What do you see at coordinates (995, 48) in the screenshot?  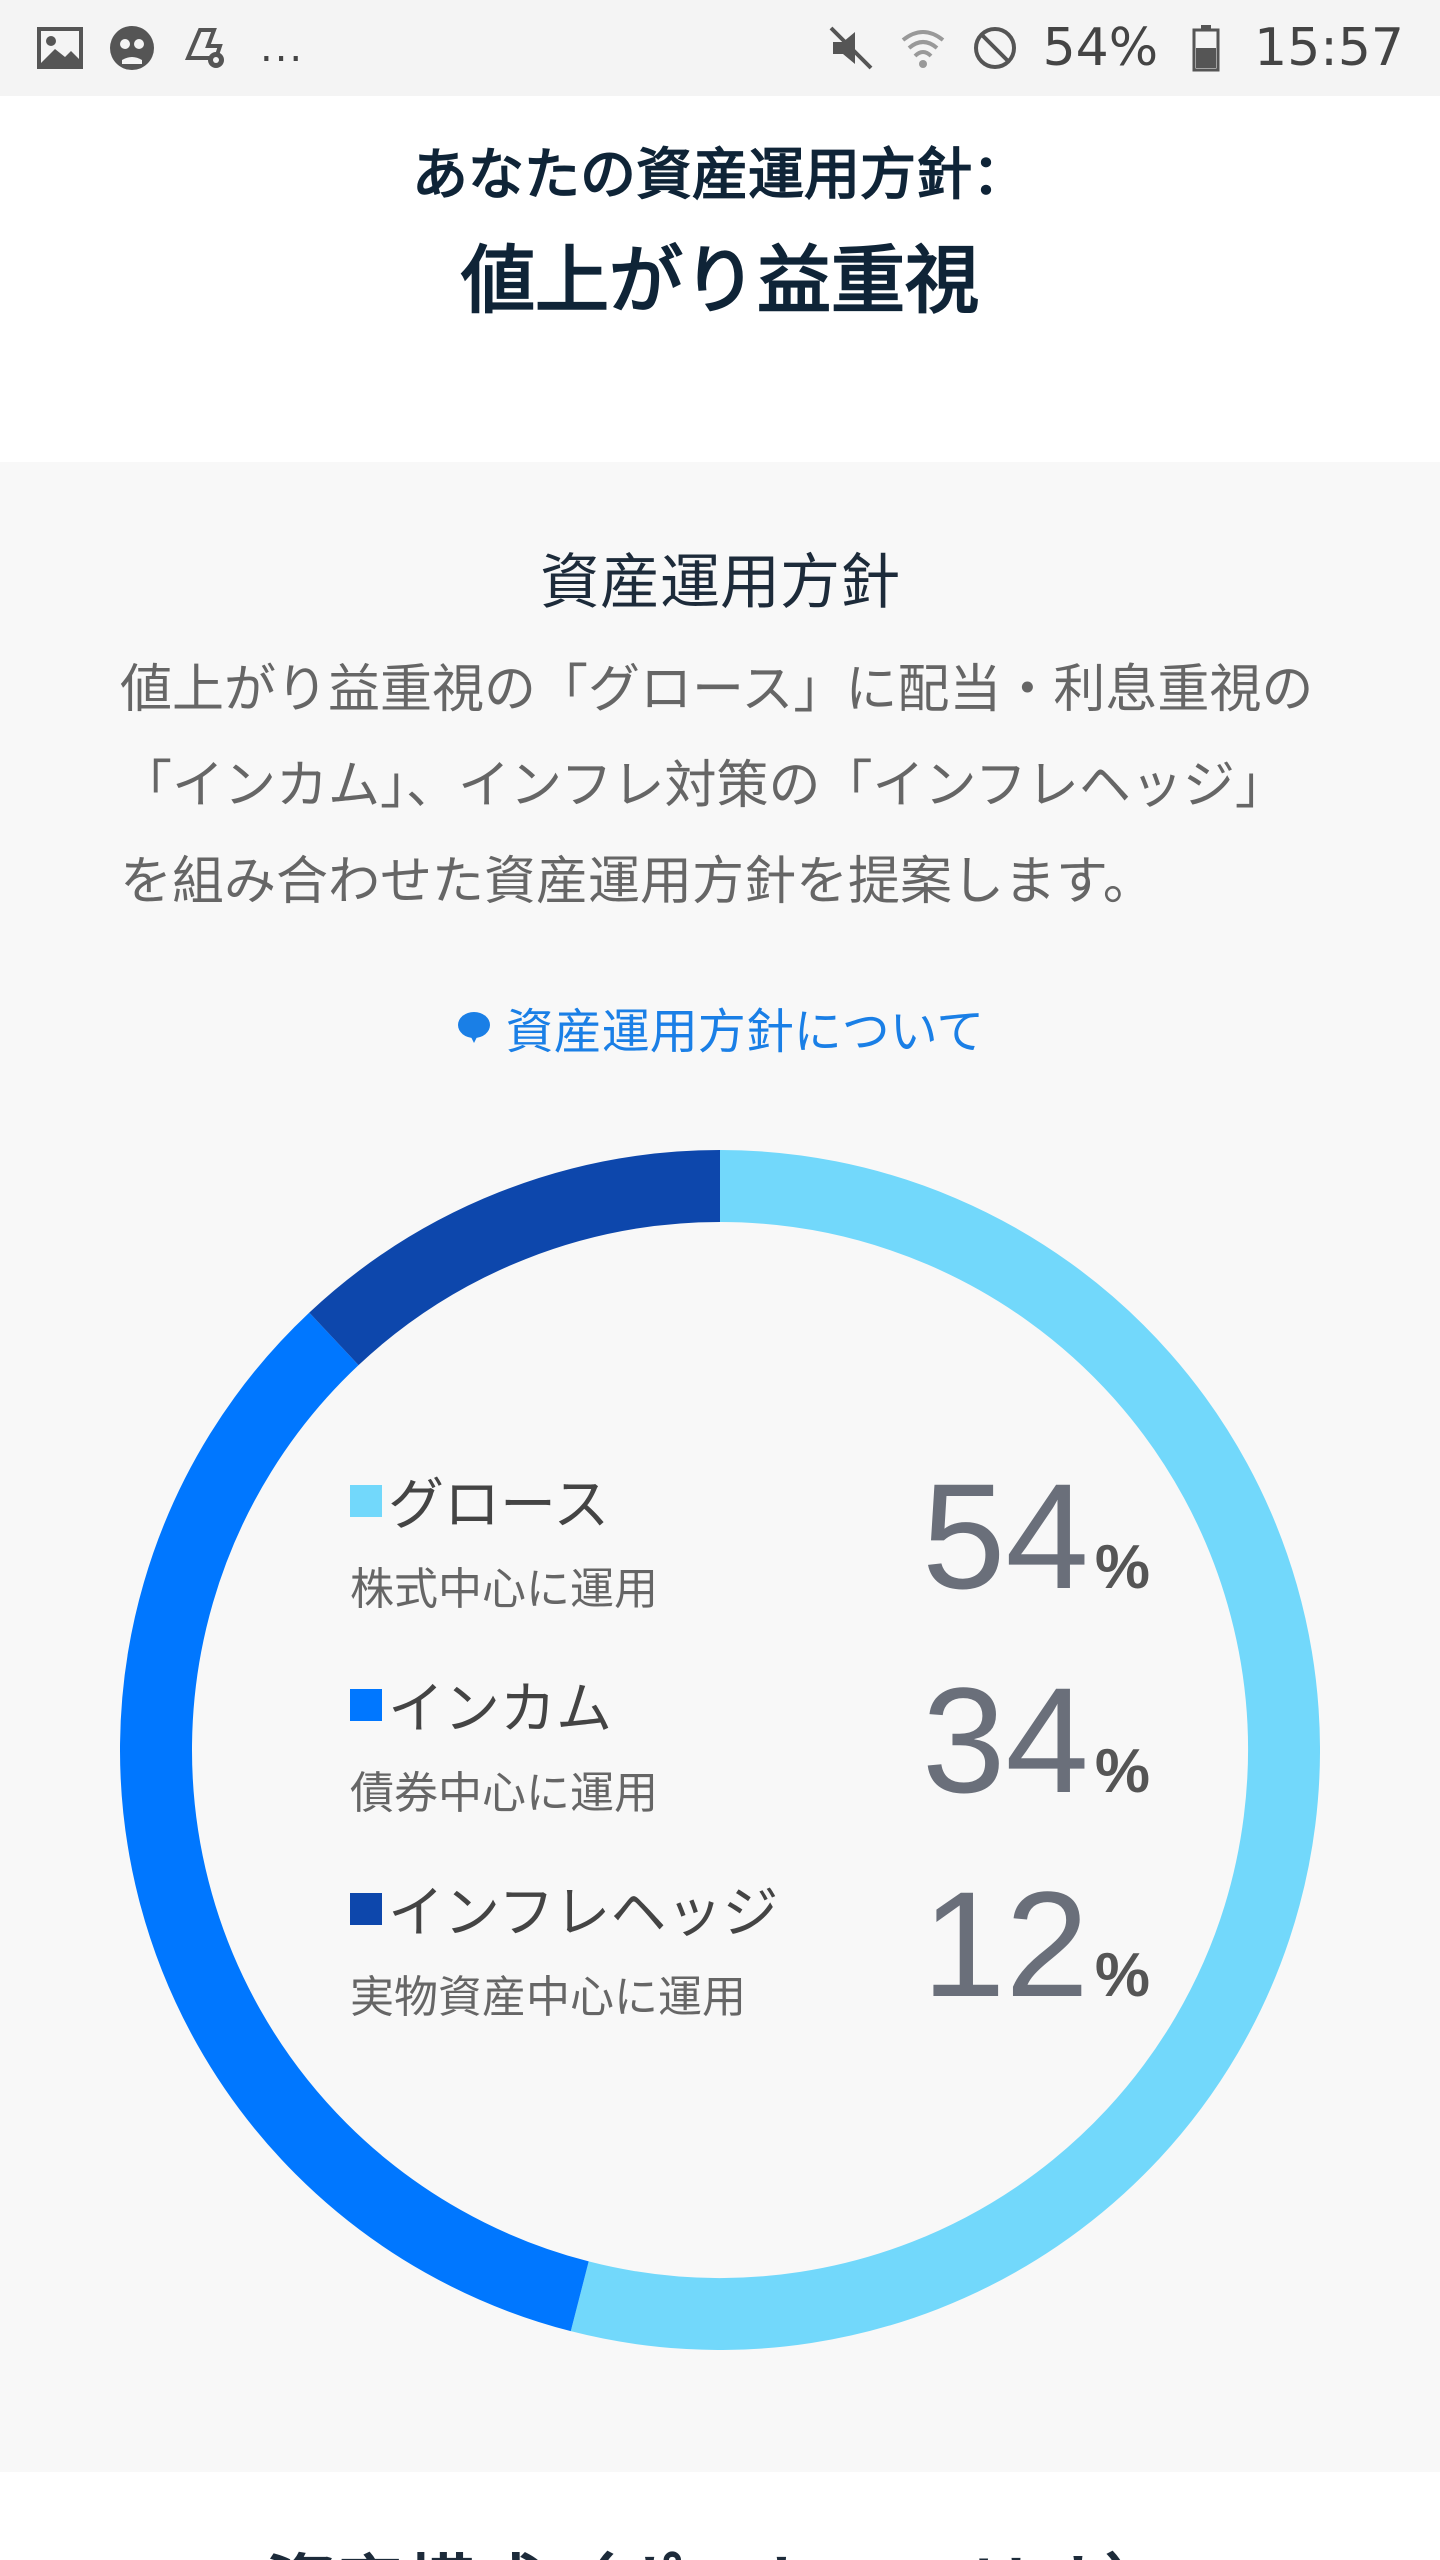 I see `no-disturb-icon` at bounding box center [995, 48].